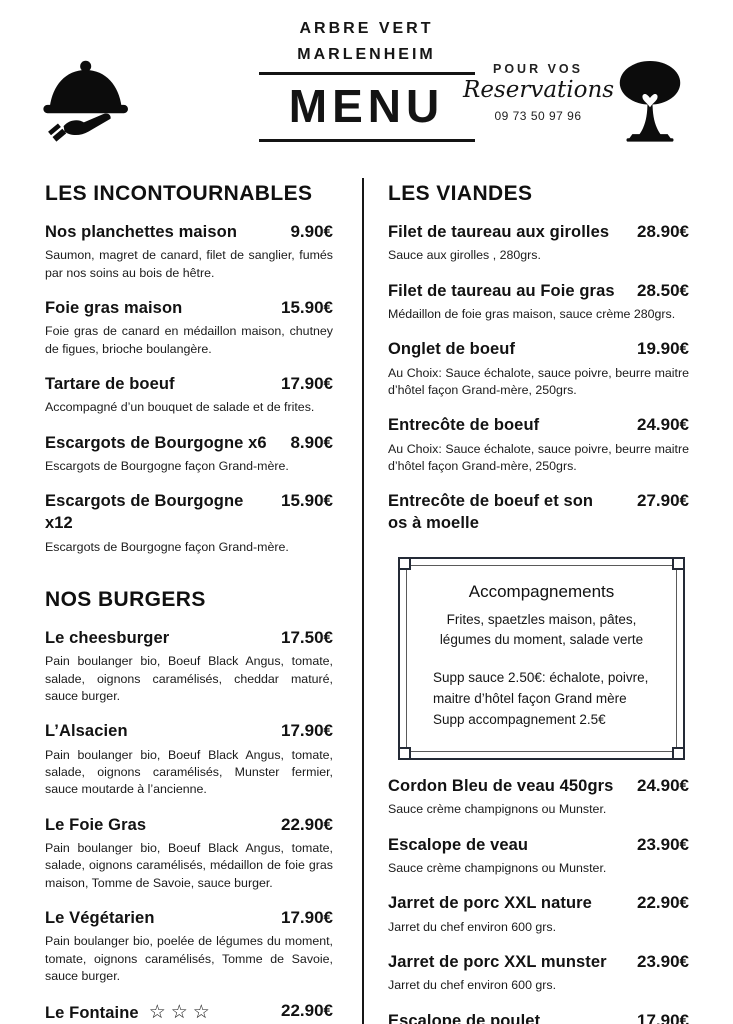  What do you see at coordinates (363, 601) in the screenshot?
I see `column-divider` at bounding box center [363, 601].